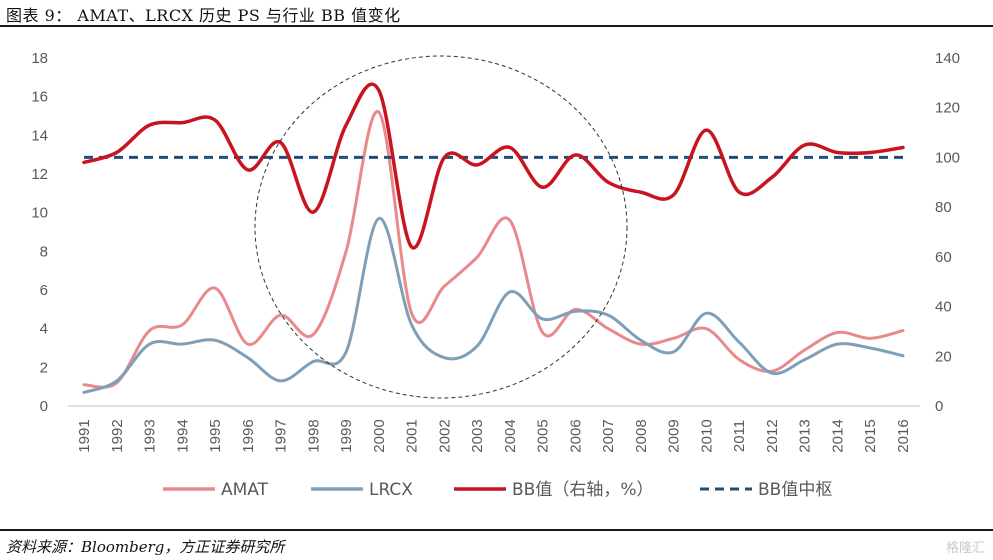 The height and width of the screenshot is (560, 993). I want to click on x-tick-label: 2014, so click(837, 435).